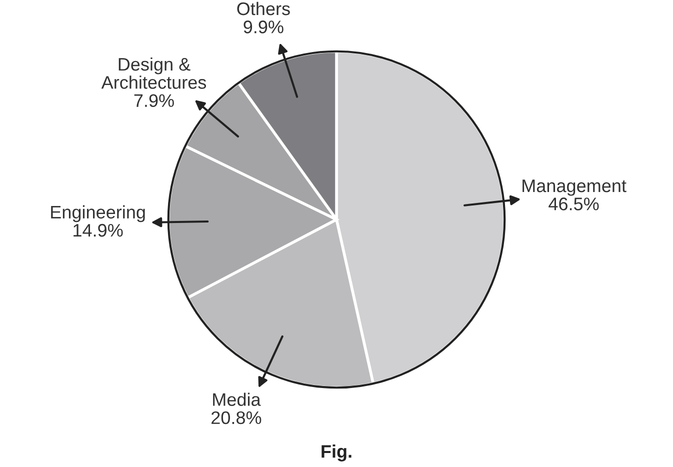 The image size is (673, 467). I want to click on data-label: 14.9%, so click(98, 230).